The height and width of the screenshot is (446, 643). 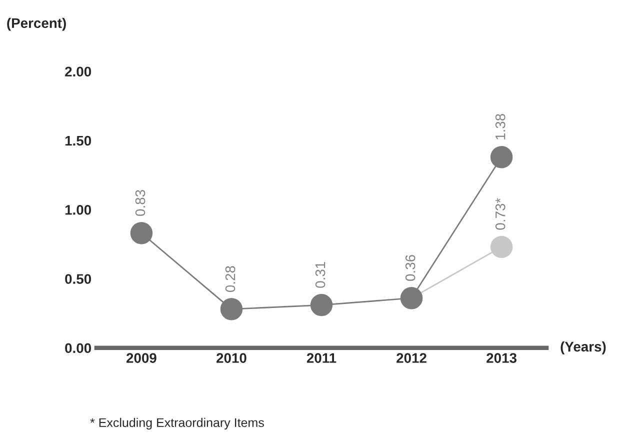 What do you see at coordinates (231, 358) in the screenshot?
I see `x-tick-label: 2010` at bounding box center [231, 358].